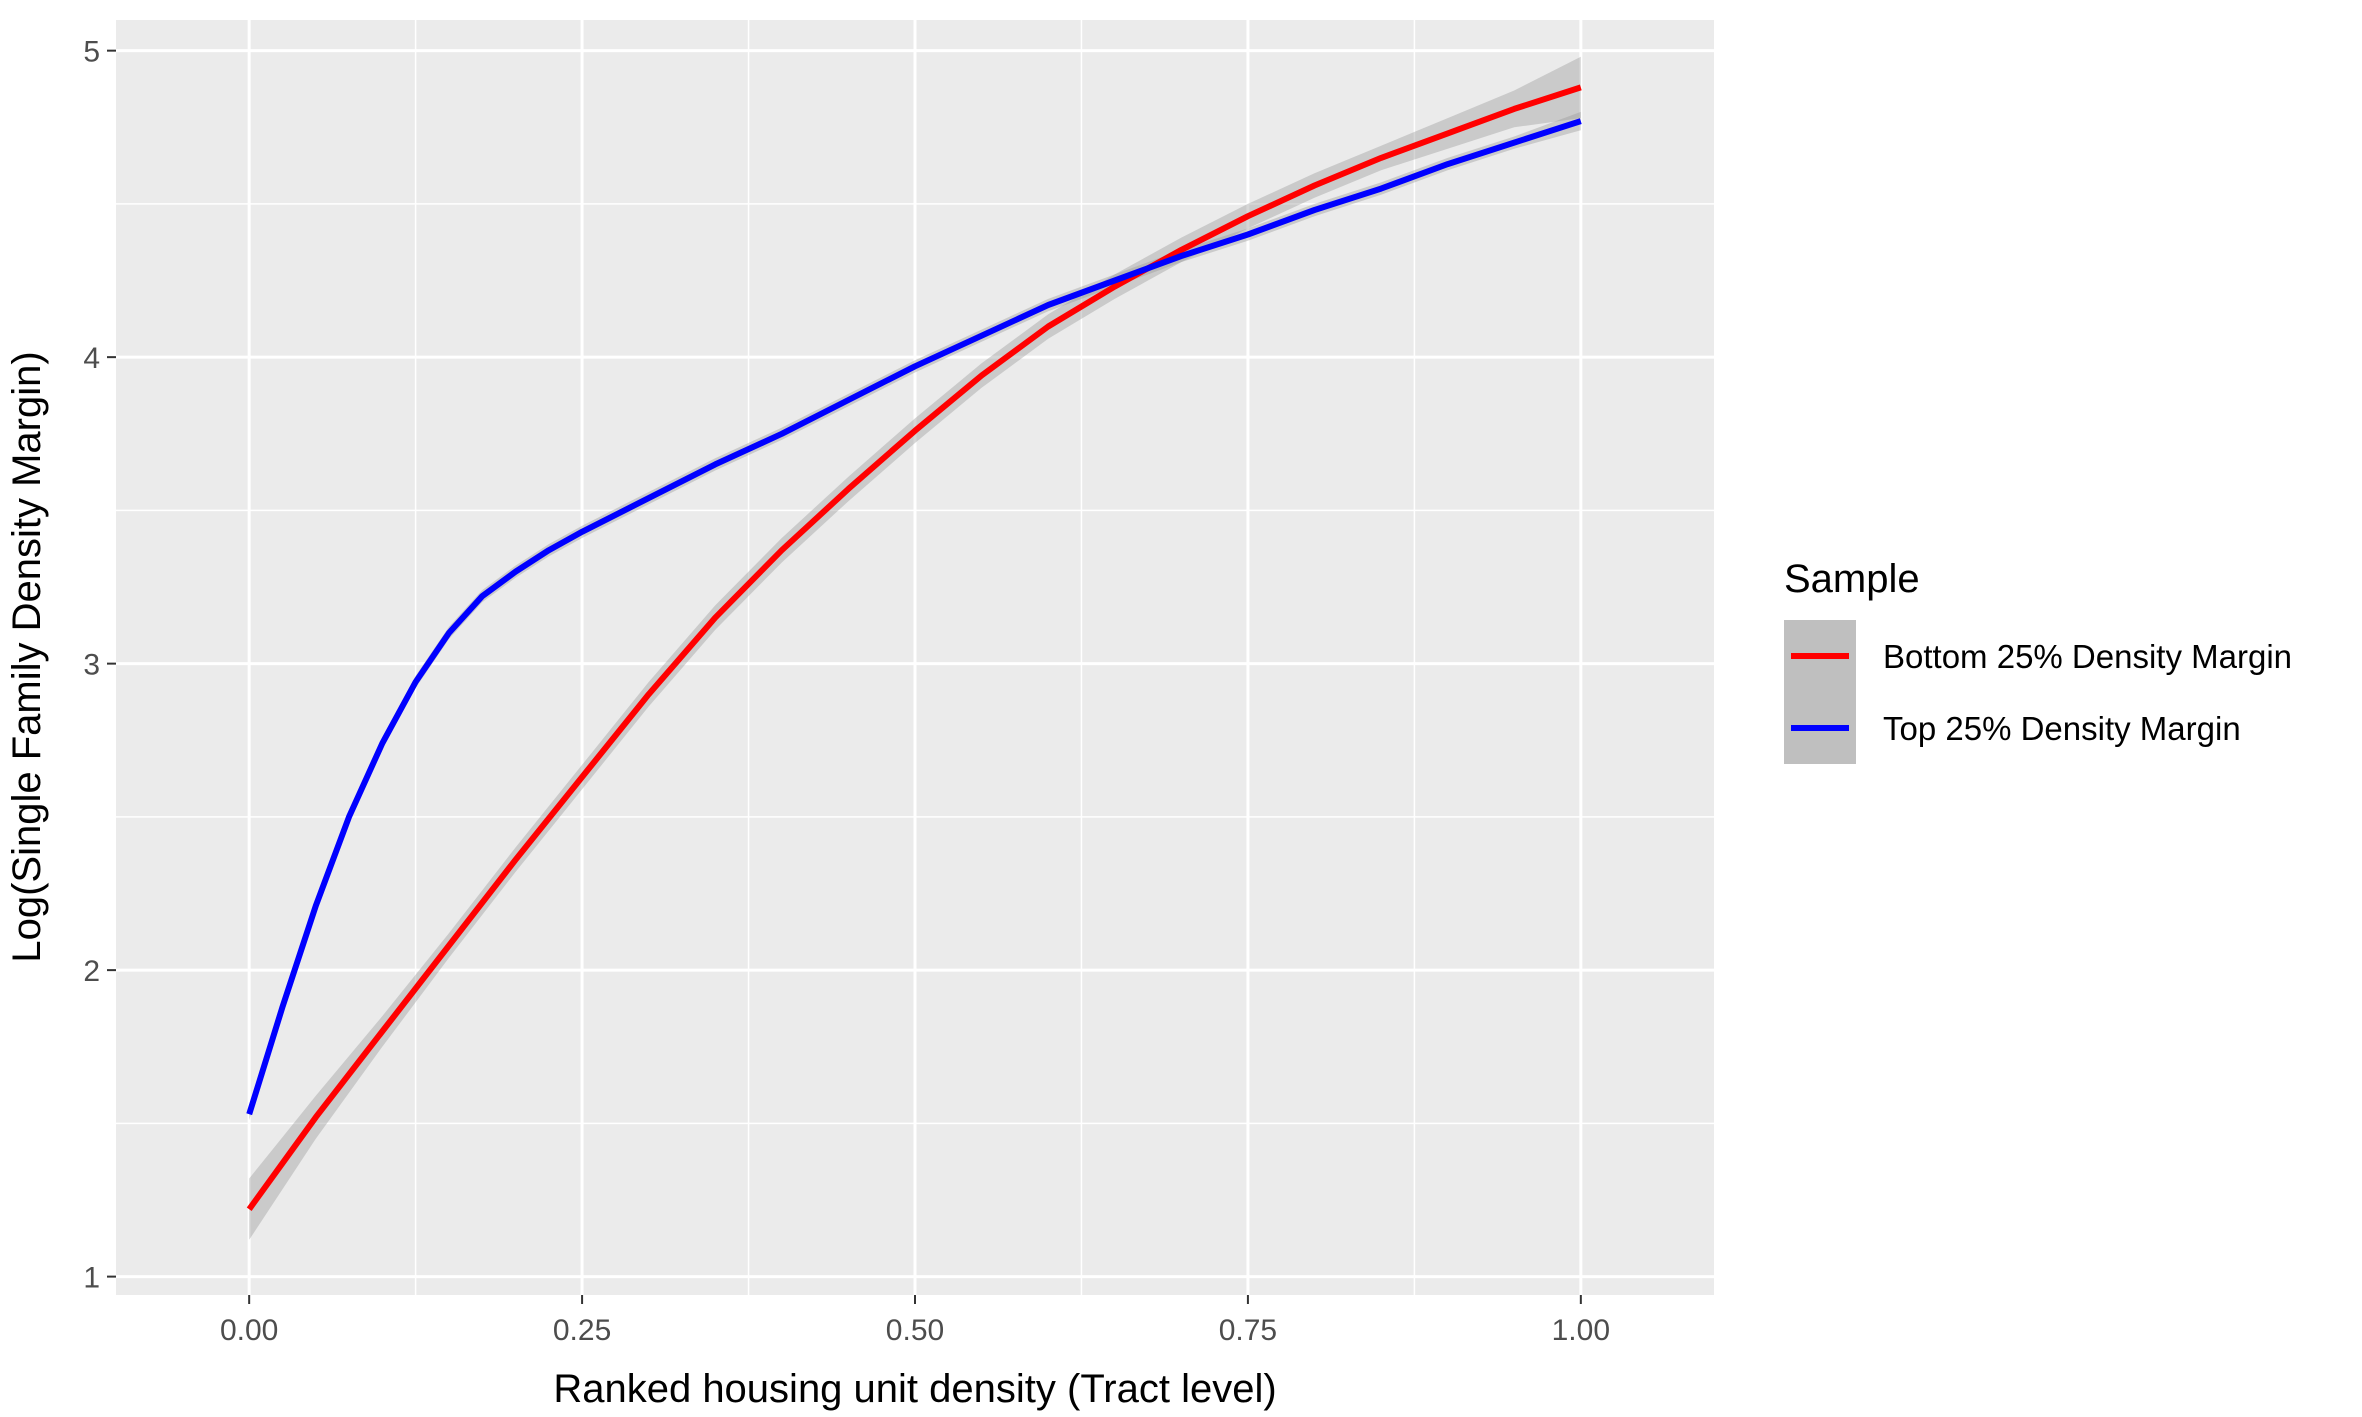  Describe the element at coordinates (1248, 1330) in the screenshot. I see `x-tick-label: 0.75` at that location.